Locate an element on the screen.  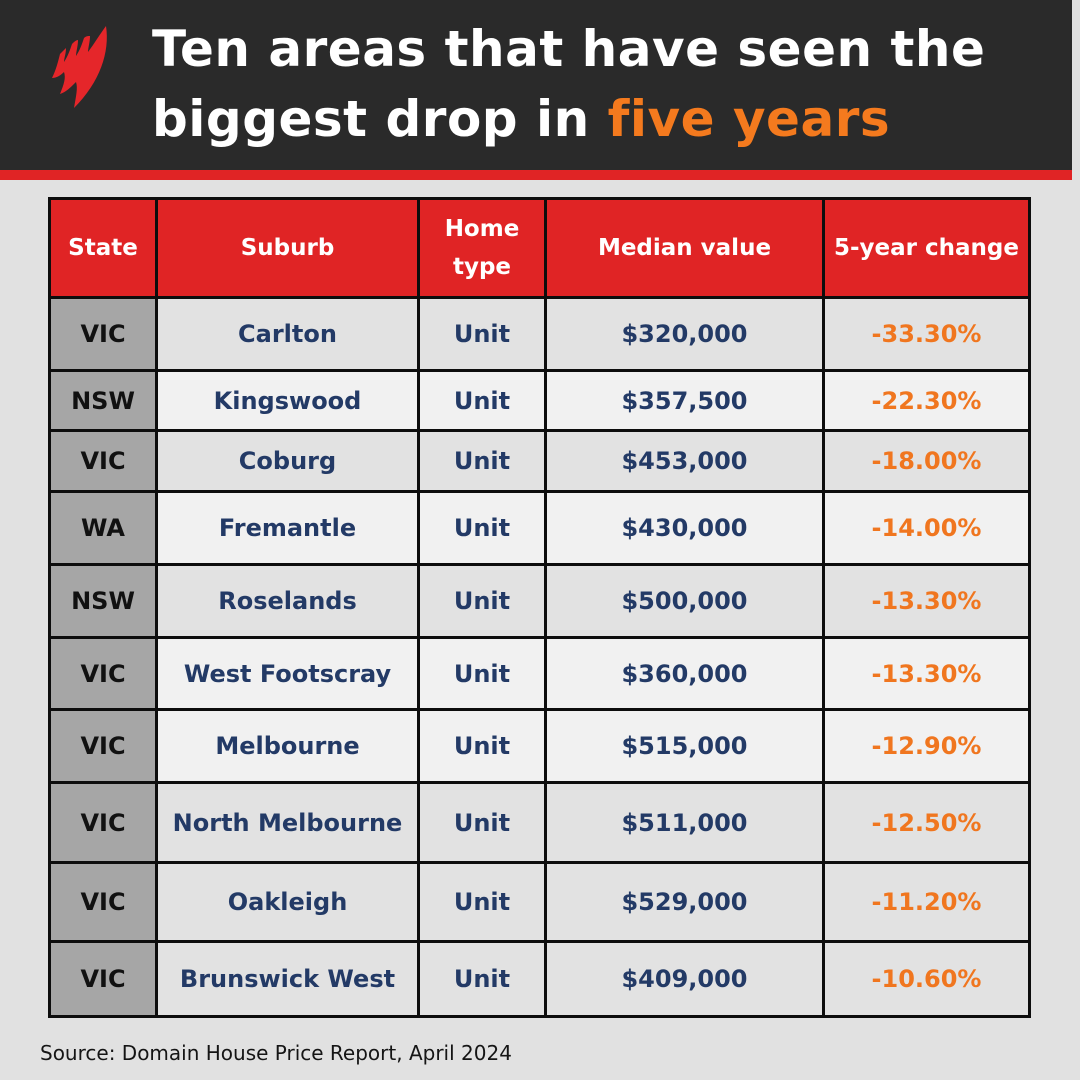
table-row: VIC Carlton Unit $320,000 -33.30% is located at coordinates (539, 334).